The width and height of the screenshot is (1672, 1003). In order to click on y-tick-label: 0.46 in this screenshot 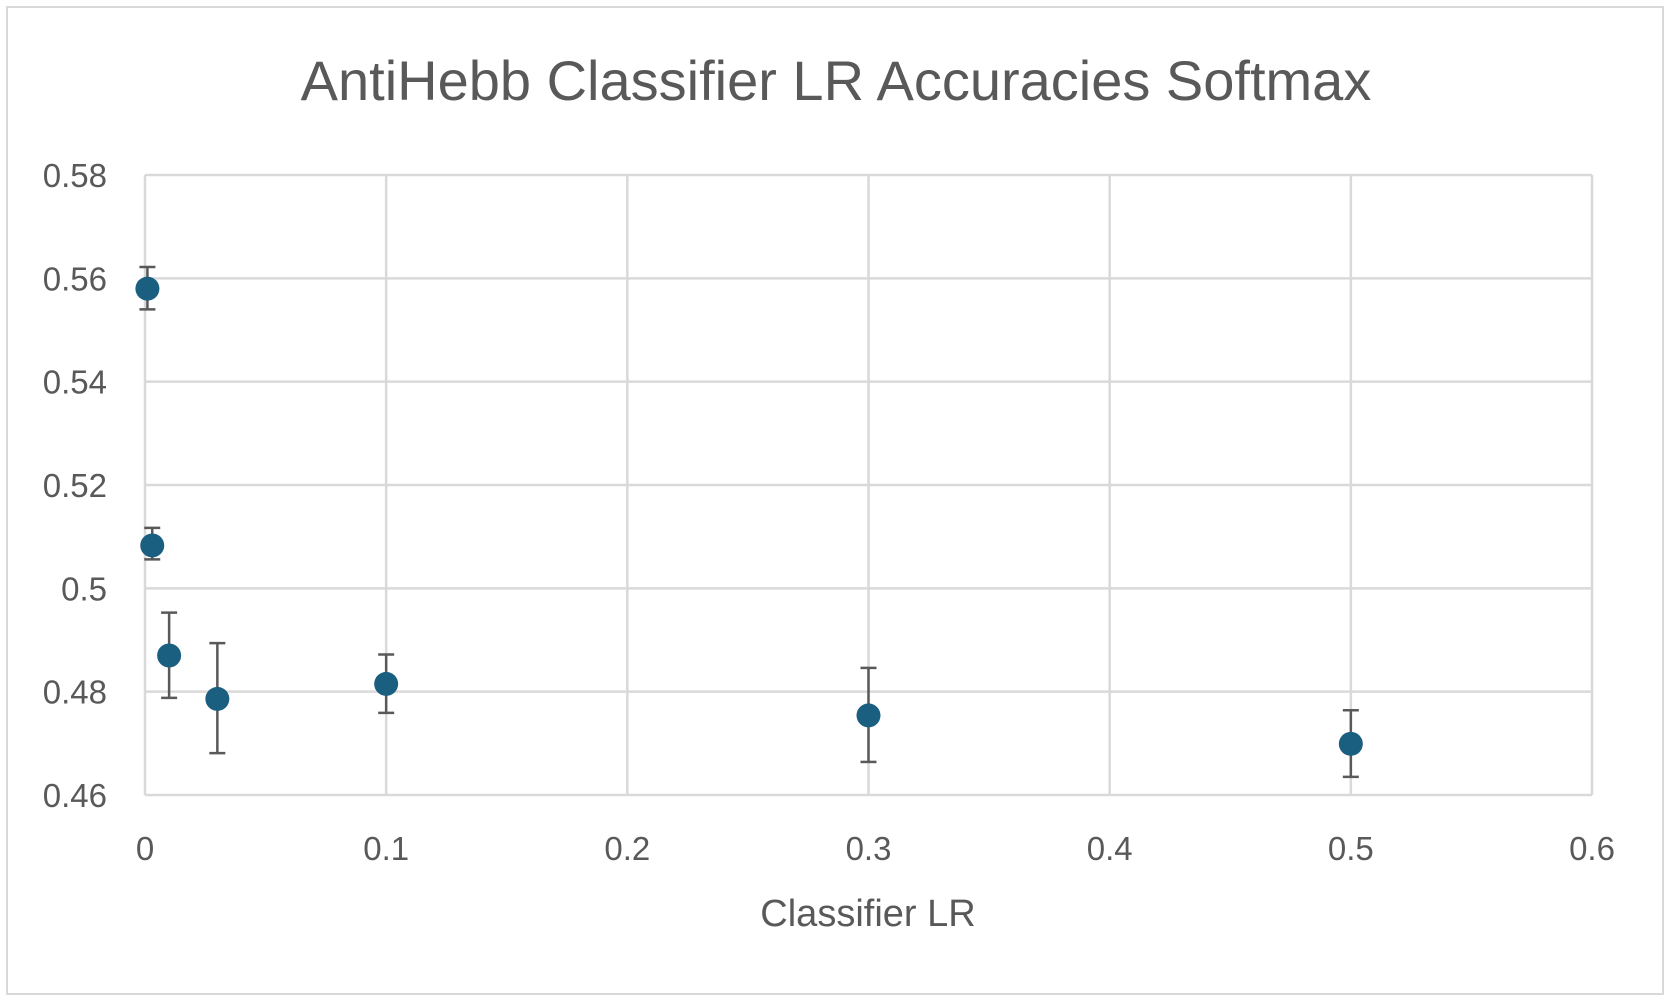, I will do `click(75, 795)`.